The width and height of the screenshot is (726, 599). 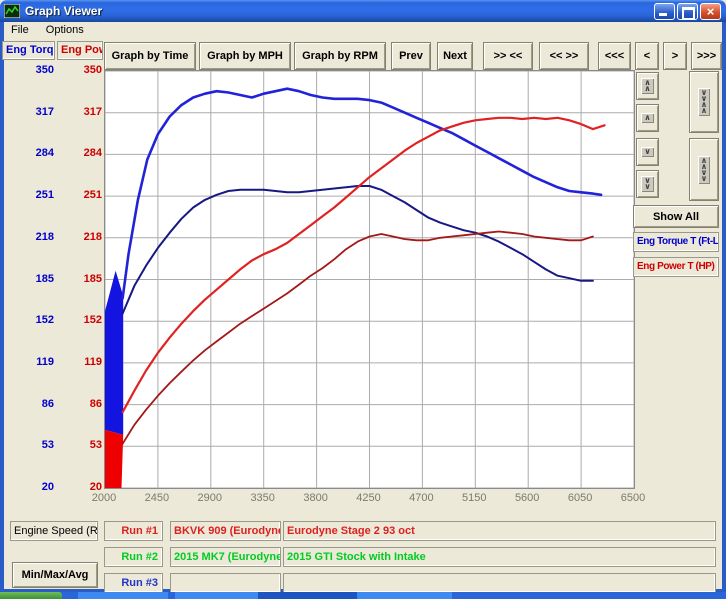 I want to click on min-max-avg-button: Min/Max/Avg, so click(x=55, y=575).